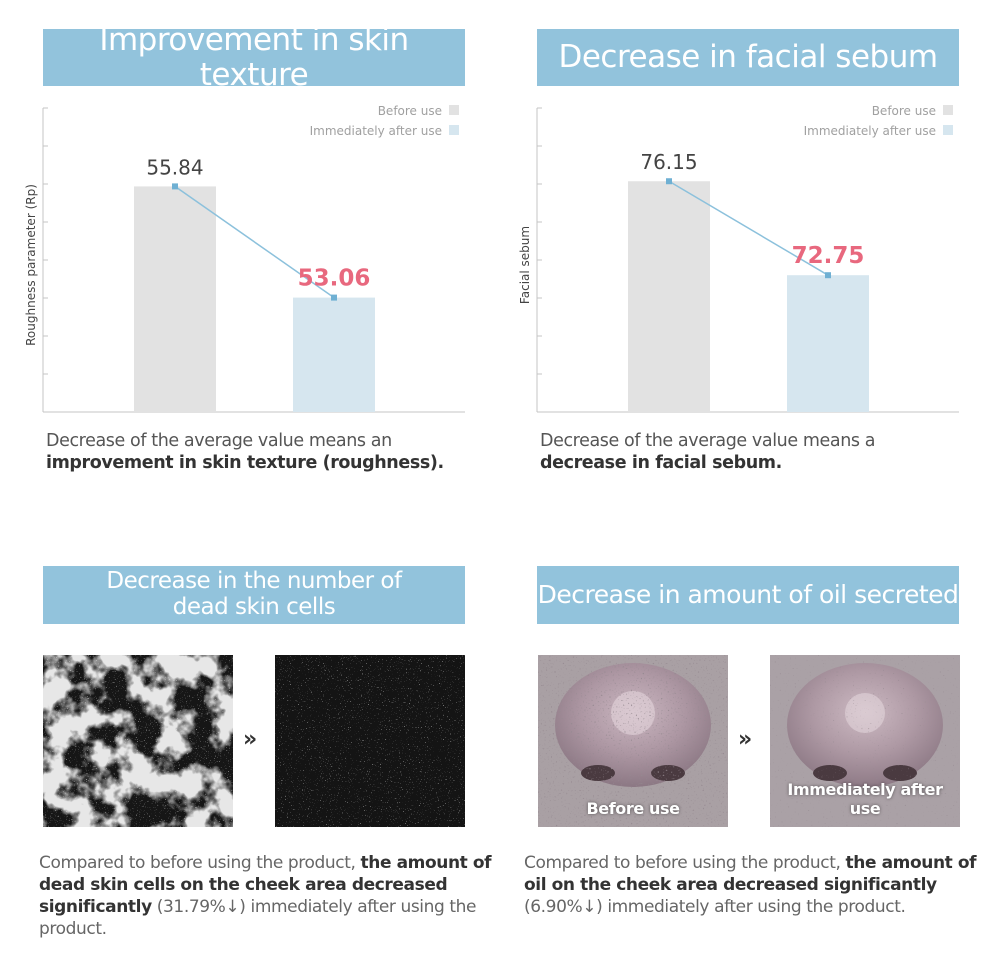 The height and width of the screenshot is (974, 1000). What do you see at coordinates (748, 57) in the screenshot?
I see `facial-sebum-title: Decrease in facial sebum` at bounding box center [748, 57].